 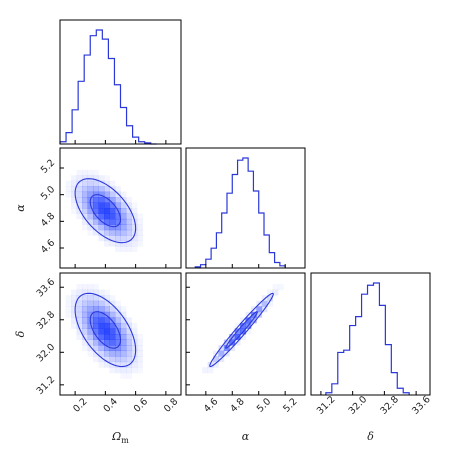 What do you see at coordinates (46, 353) in the screenshot?
I see `y-tick-label: 32.0` at bounding box center [46, 353].